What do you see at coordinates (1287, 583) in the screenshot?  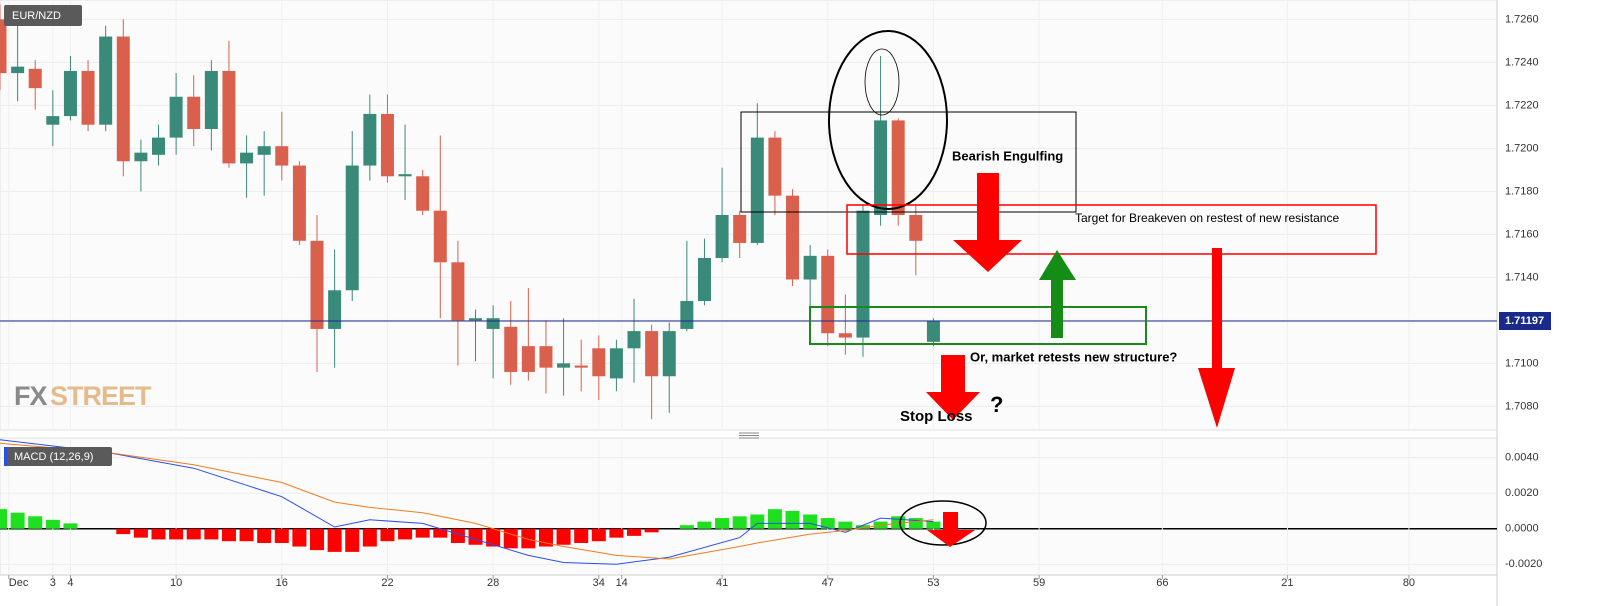 I see `x-tick-label: 21` at bounding box center [1287, 583].